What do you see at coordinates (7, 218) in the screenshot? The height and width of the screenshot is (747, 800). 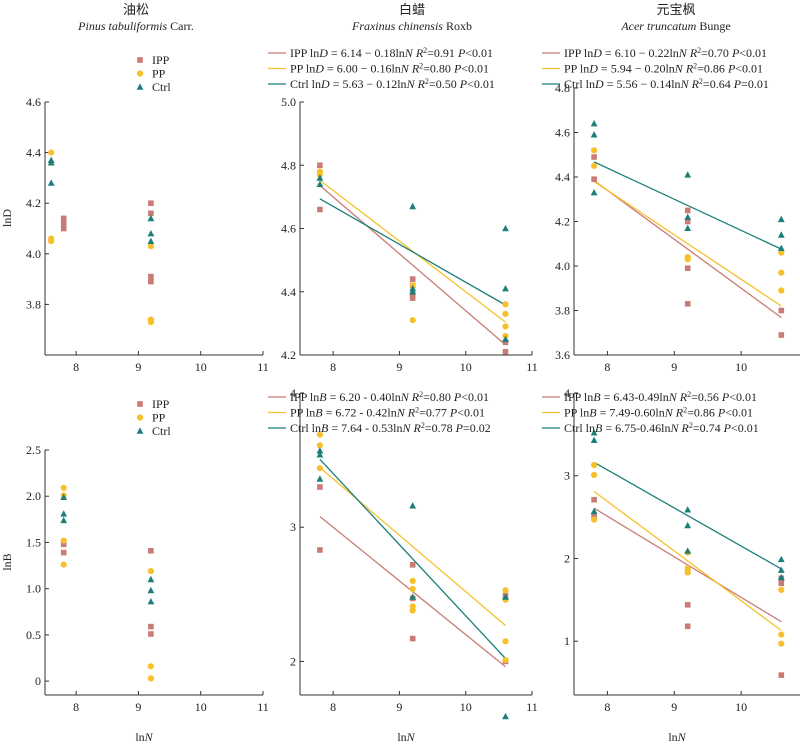 I see `row-label-lnD: lnD` at bounding box center [7, 218].